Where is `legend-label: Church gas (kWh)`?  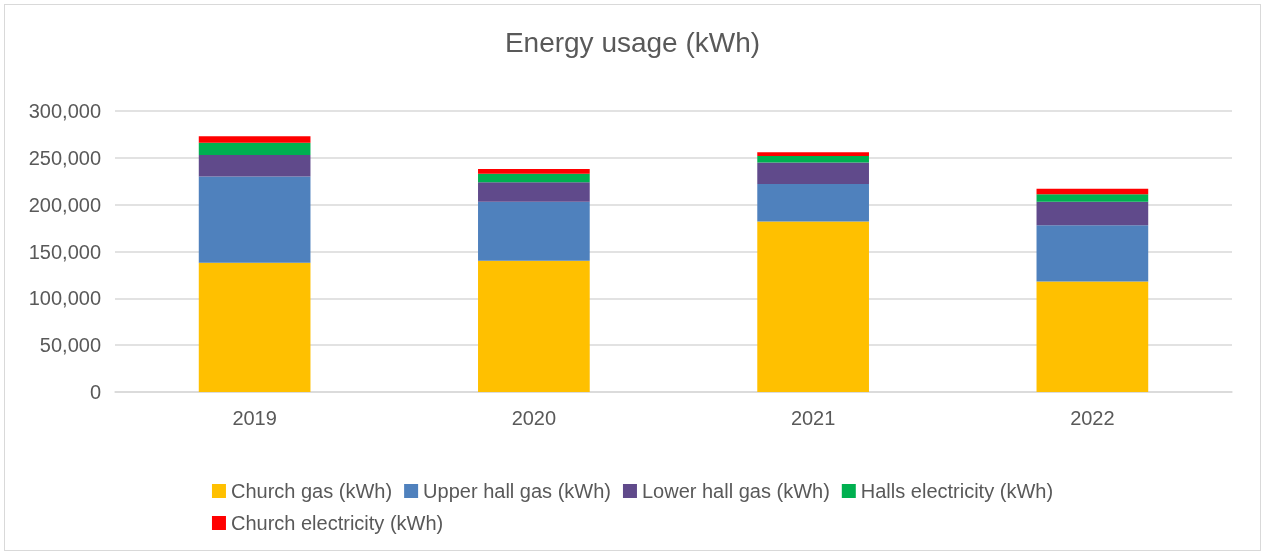 legend-label: Church gas (kWh) is located at coordinates (311, 491).